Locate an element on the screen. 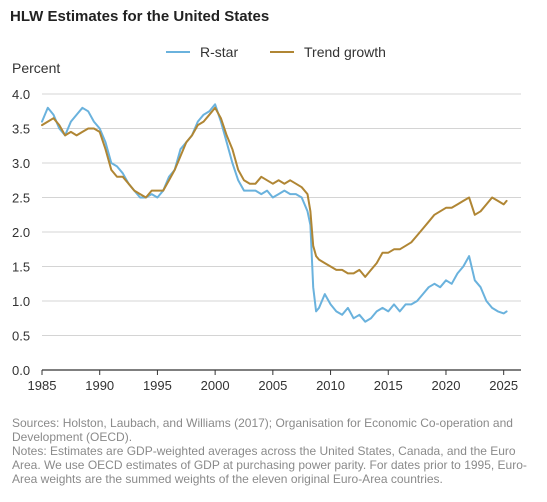 This screenshot has width=547, height=502. legend-swatch-trend is located at coordinates (282, 52).